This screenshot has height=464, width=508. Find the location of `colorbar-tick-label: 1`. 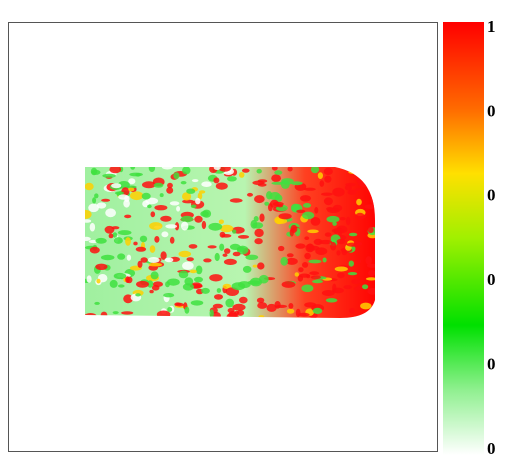

colorbar-tick-label: 1 is located at coordinates (491, 26).